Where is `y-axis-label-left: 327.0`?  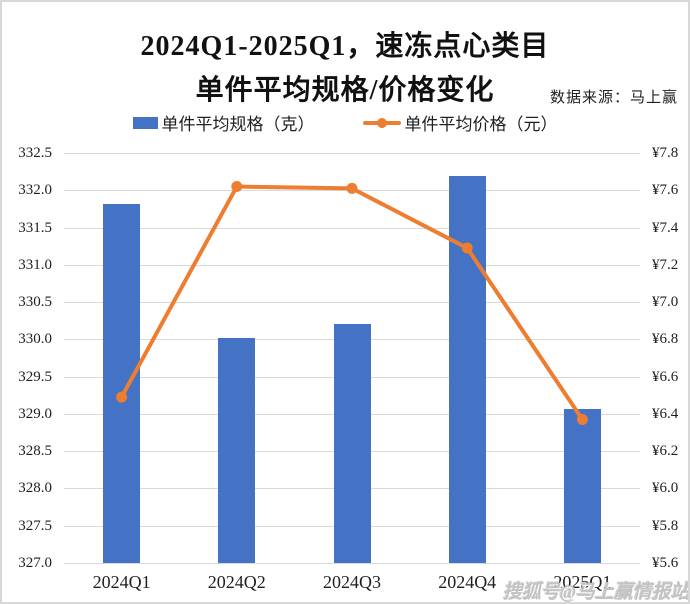
y-axis-label-left: 327.0 is located at coordinates (35, 563).